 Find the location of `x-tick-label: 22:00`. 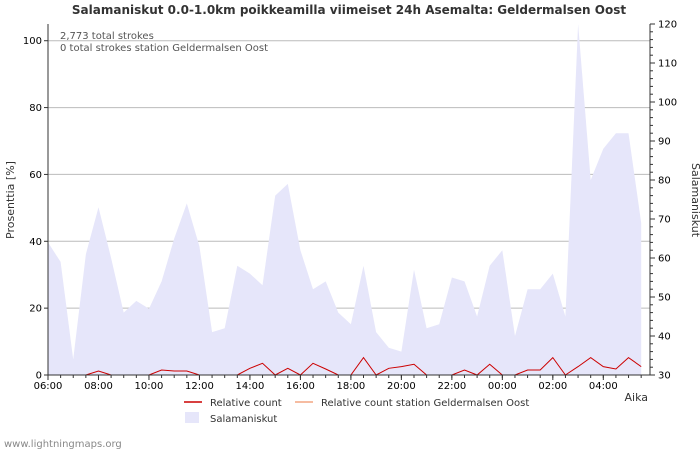

x-tick-label: 22:00 is located at coordinates (451, 386).